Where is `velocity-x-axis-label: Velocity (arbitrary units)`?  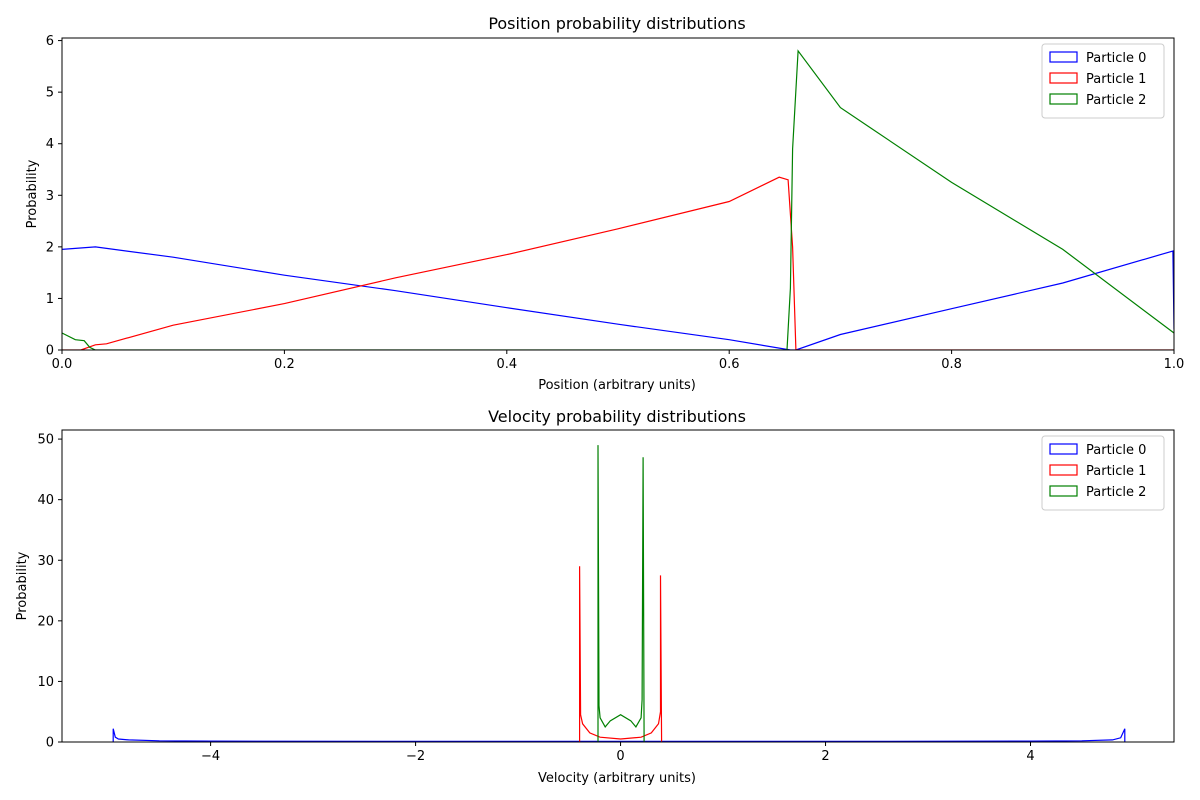
velocity-x-axis-label: Velocity (arbitrary units) is located at coordinates (617, 778).